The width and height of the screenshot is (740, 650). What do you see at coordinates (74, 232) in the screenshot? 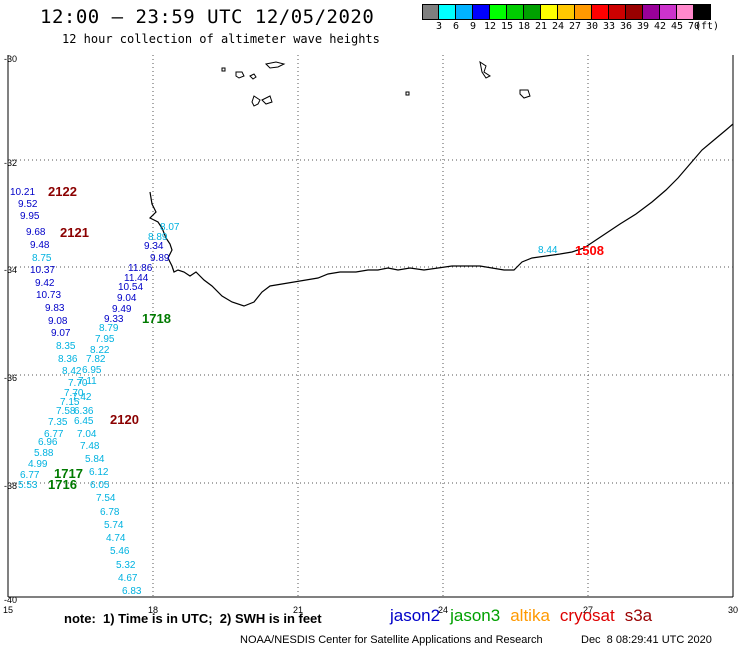
I see `pass-time-label: 2121` at bounding box center [74, 232].